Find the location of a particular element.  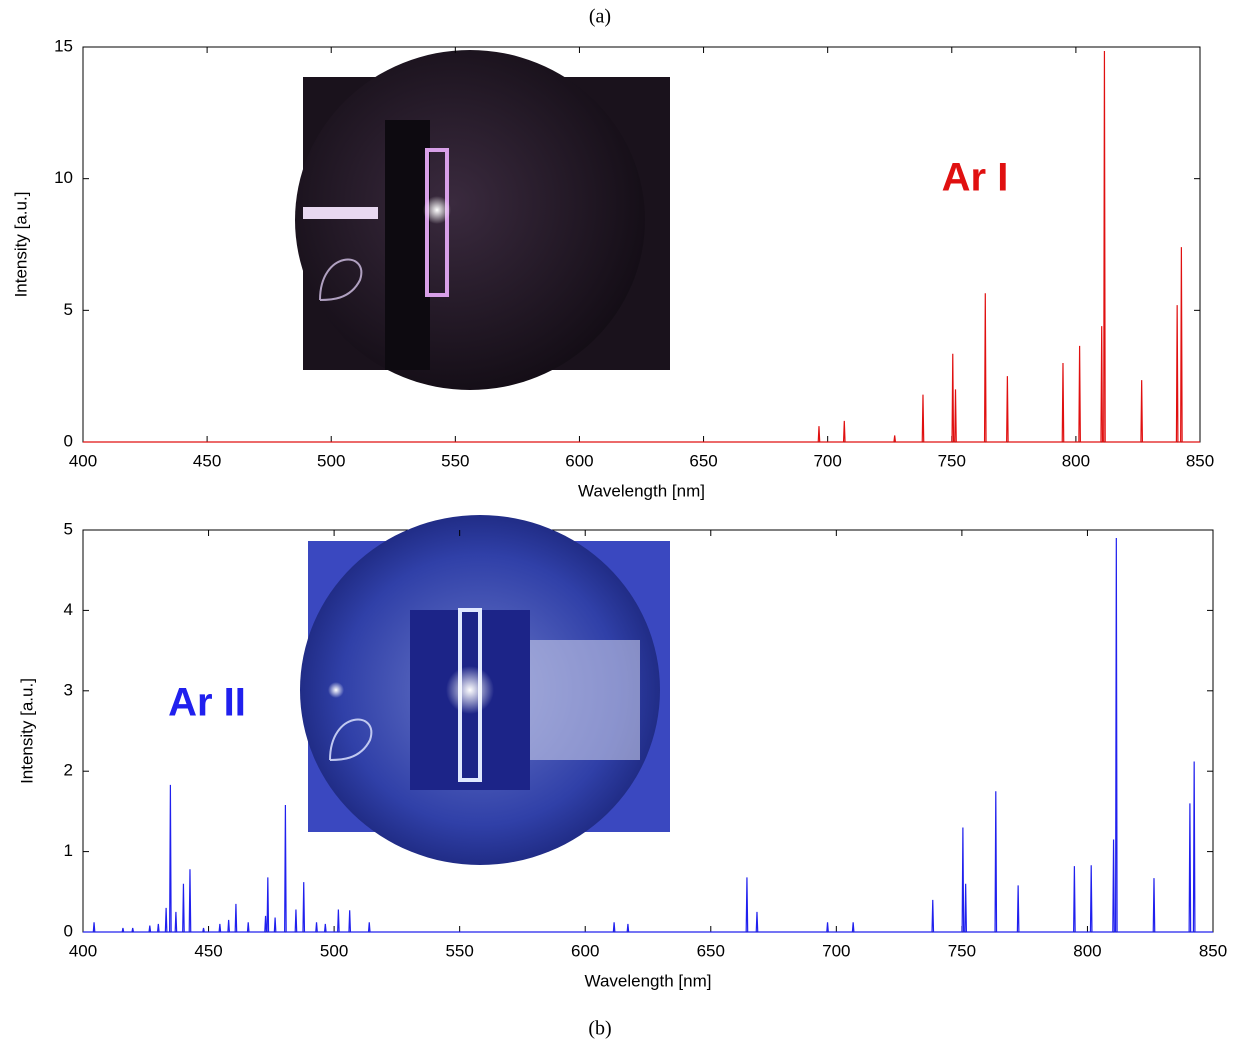

y-tick-label: 2 is located at coordinates (68, 770).